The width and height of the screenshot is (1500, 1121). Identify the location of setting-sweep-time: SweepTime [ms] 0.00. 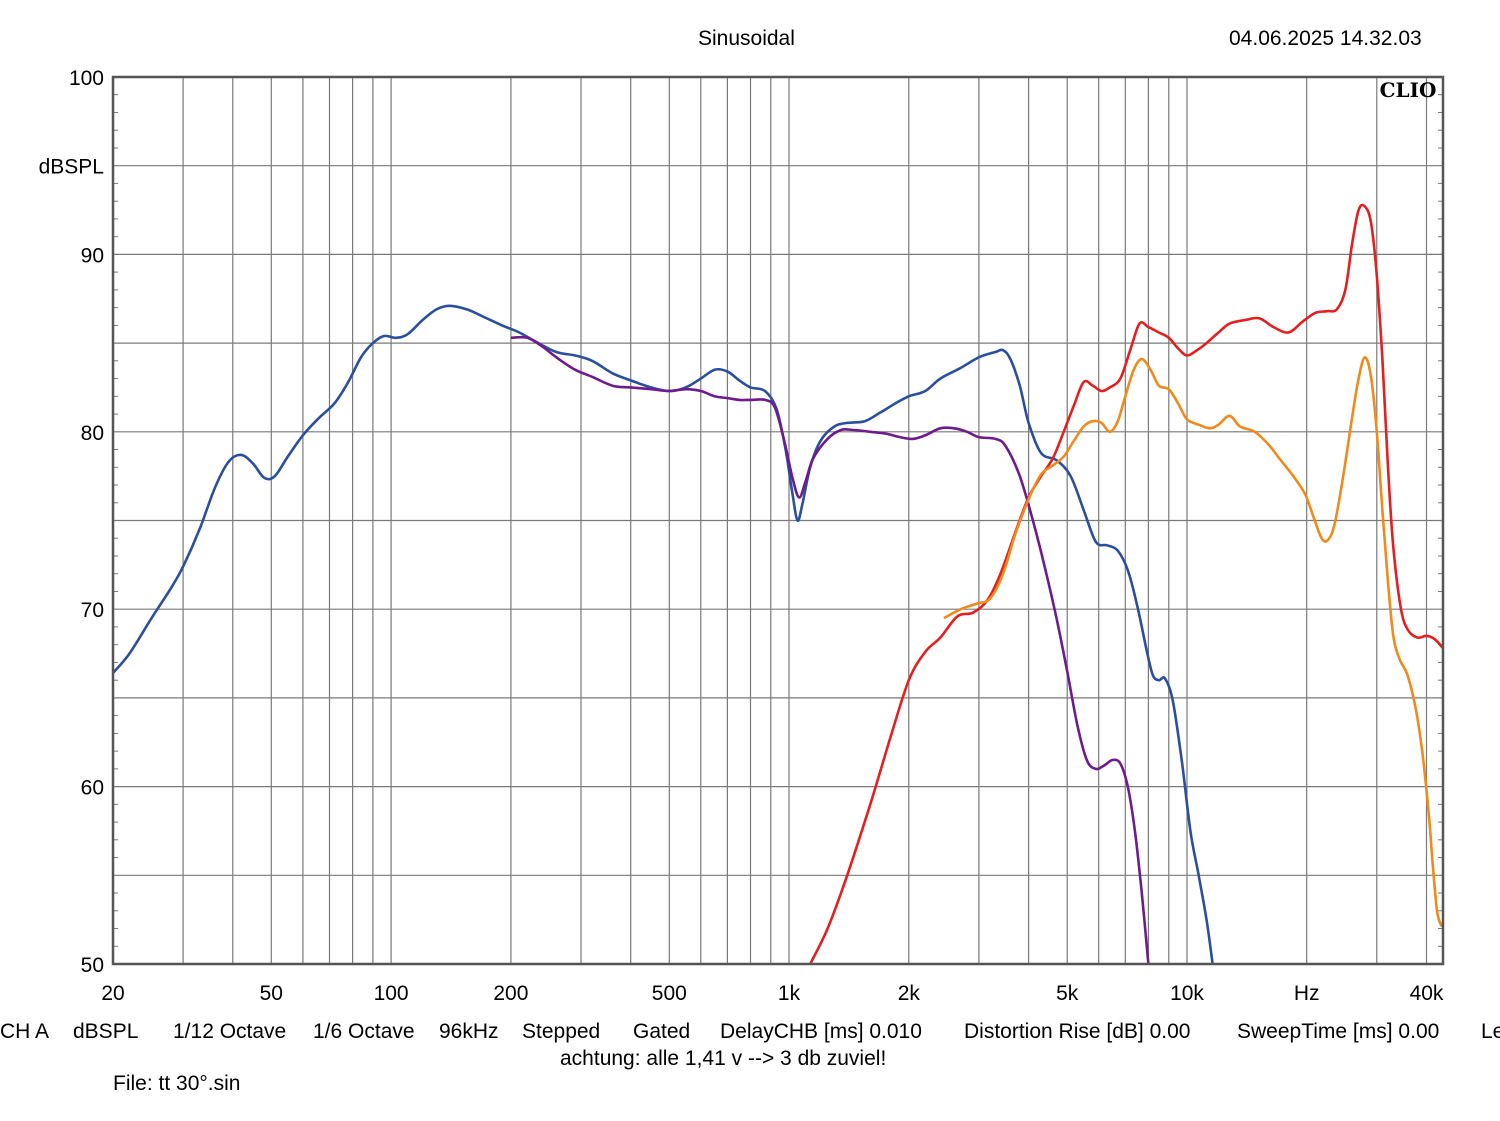
(1338, 1031).